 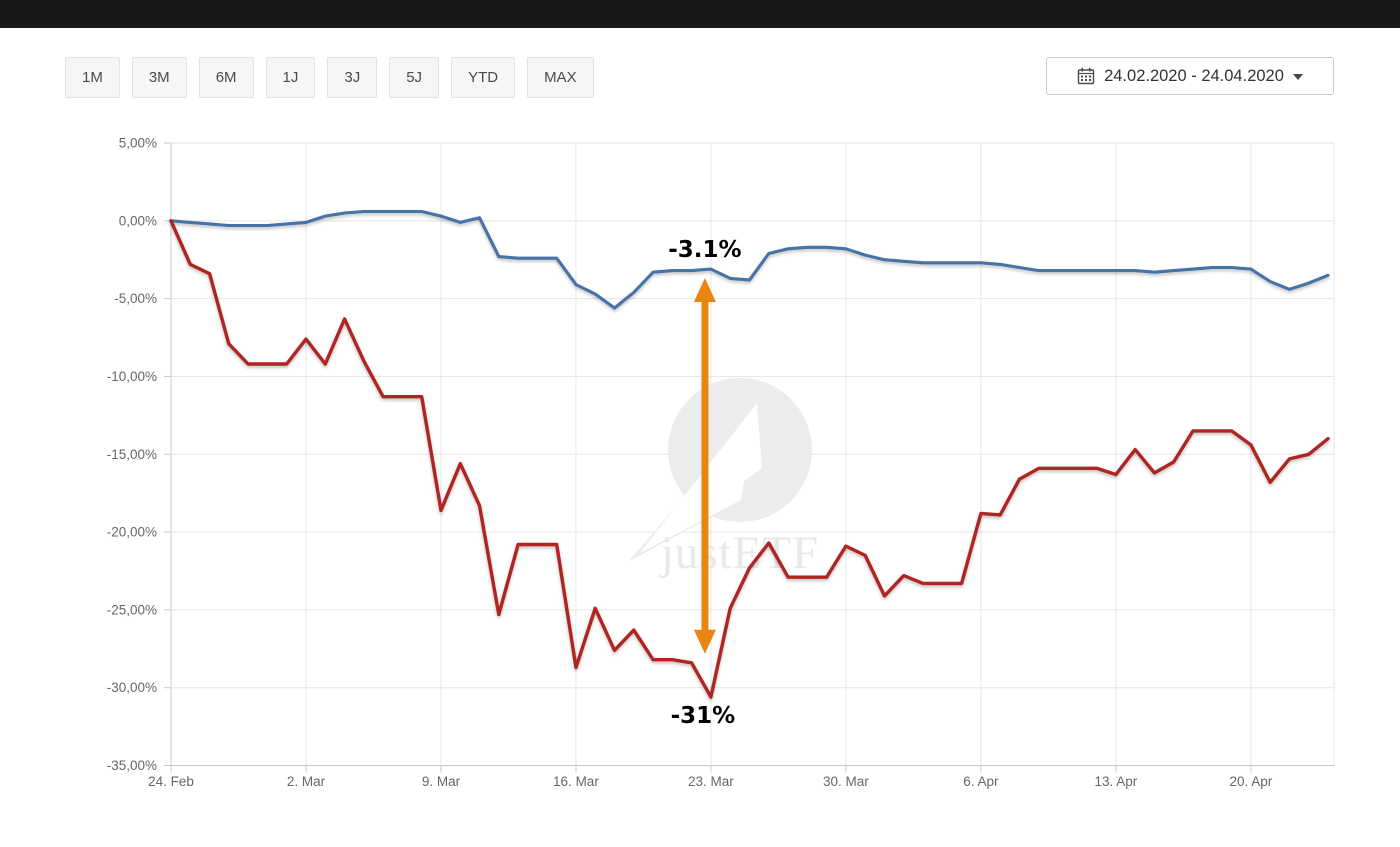 What do you see at coordinates (132, 687) in the screenshot?
I see `y-axis-tick-label: -30,00%` at bounding box center [132, 687].